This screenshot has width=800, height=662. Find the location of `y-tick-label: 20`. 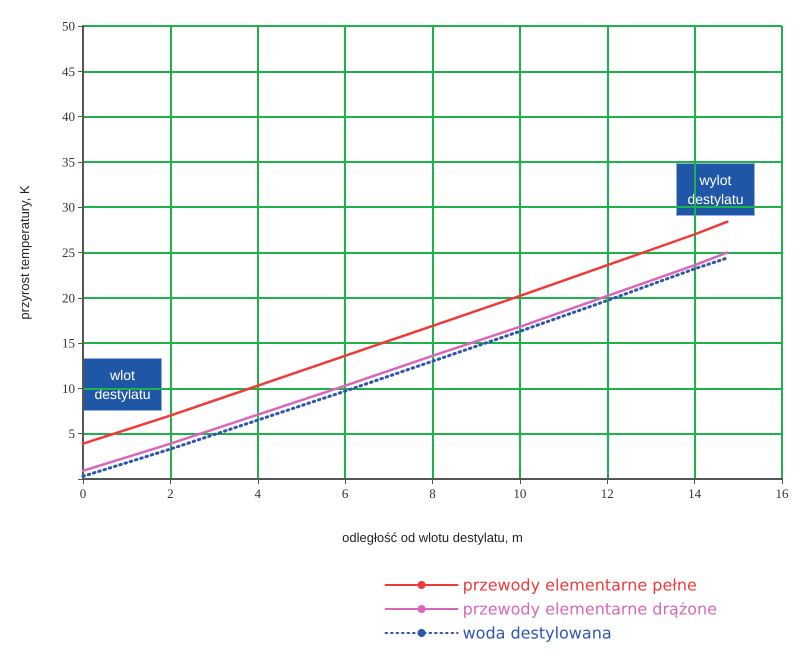

y-tick-label: 20 is located at coordinates (68, 298).